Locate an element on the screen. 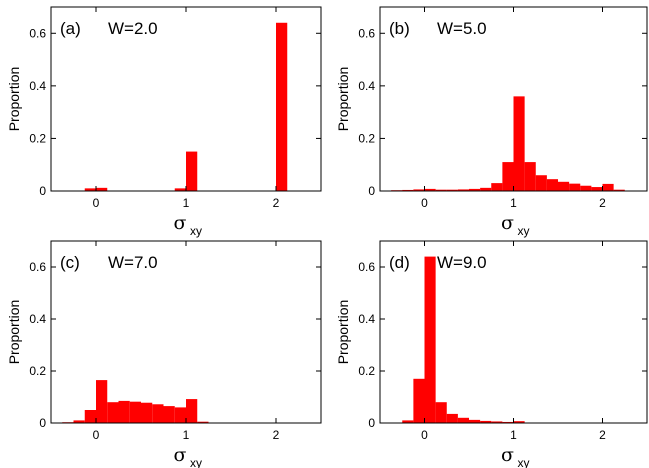 Image resolution: width=649 pixels, height=468 pixels. panel-label: (c) is located at coordinates (70, 262).